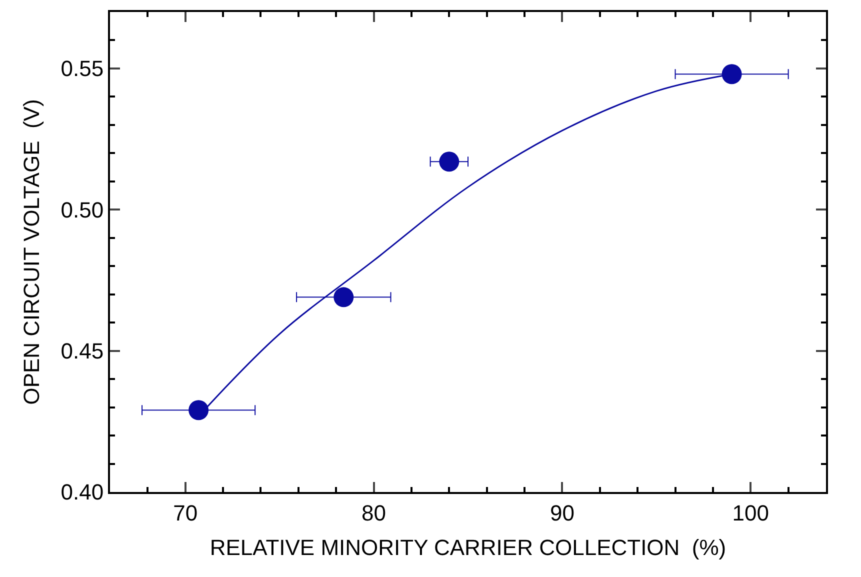  I want to click on x-tick-label: 100, so click(750, 513).